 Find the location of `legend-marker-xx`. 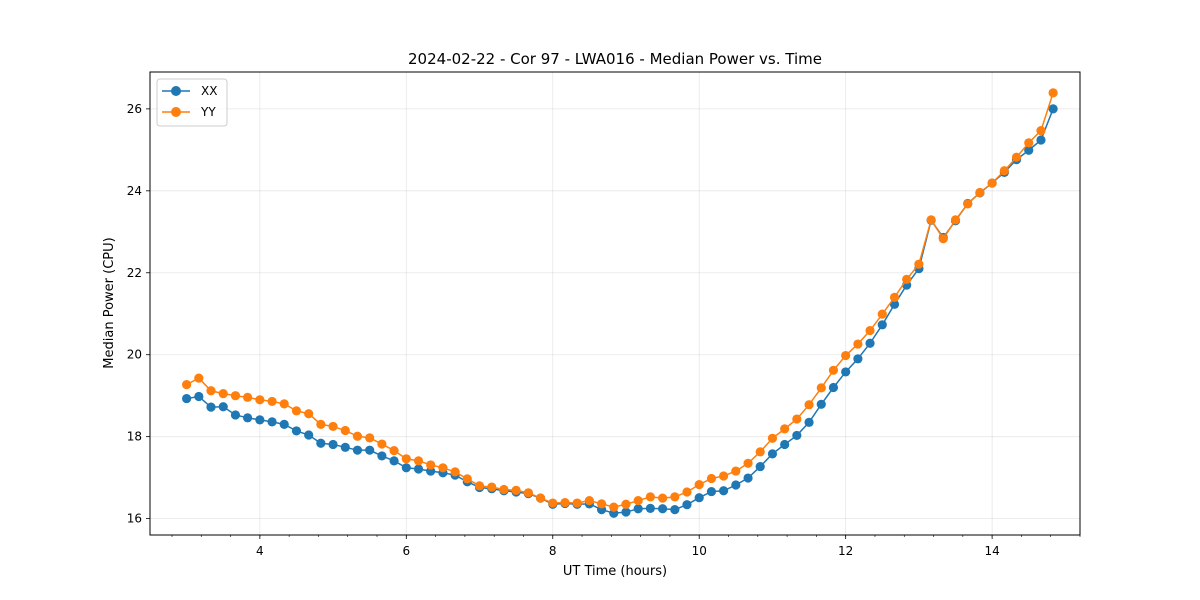

legend-marker-xx is located at coordinates (176, 91).